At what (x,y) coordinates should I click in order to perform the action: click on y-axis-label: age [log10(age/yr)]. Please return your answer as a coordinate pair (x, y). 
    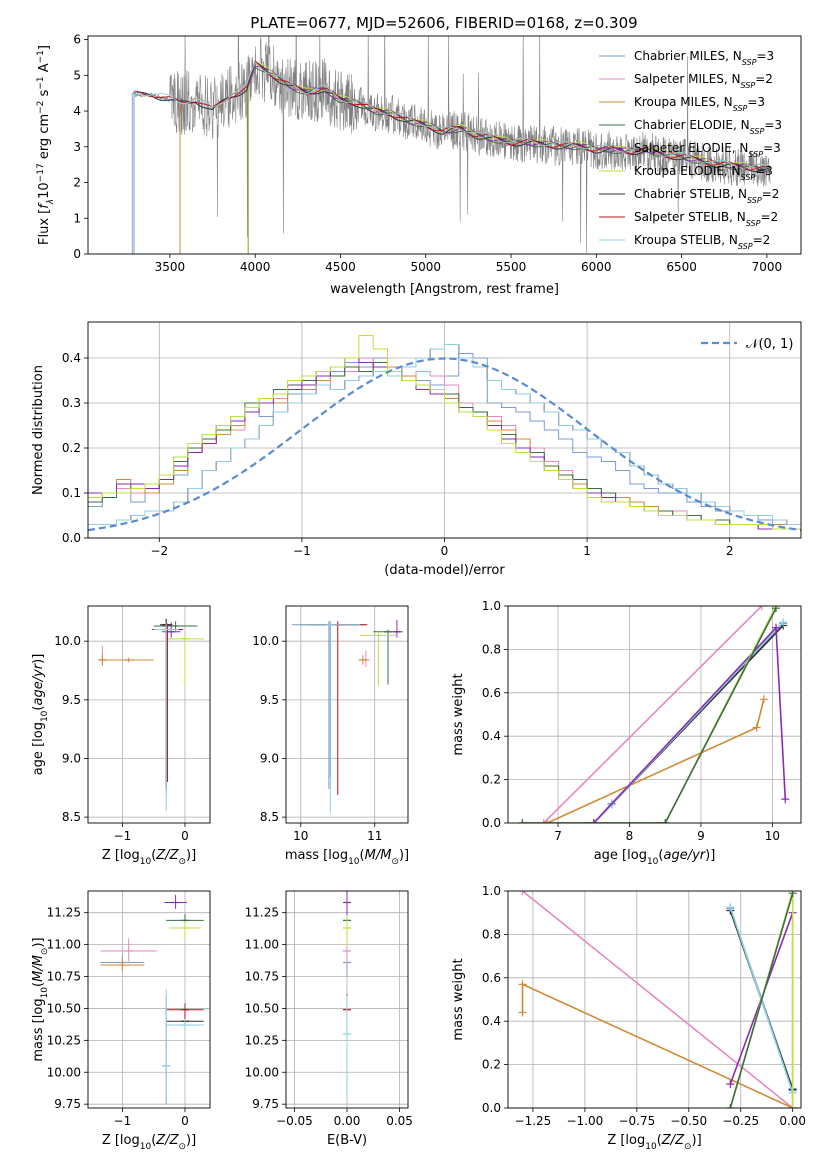
    Looking at the image, I should click on (40, 715).